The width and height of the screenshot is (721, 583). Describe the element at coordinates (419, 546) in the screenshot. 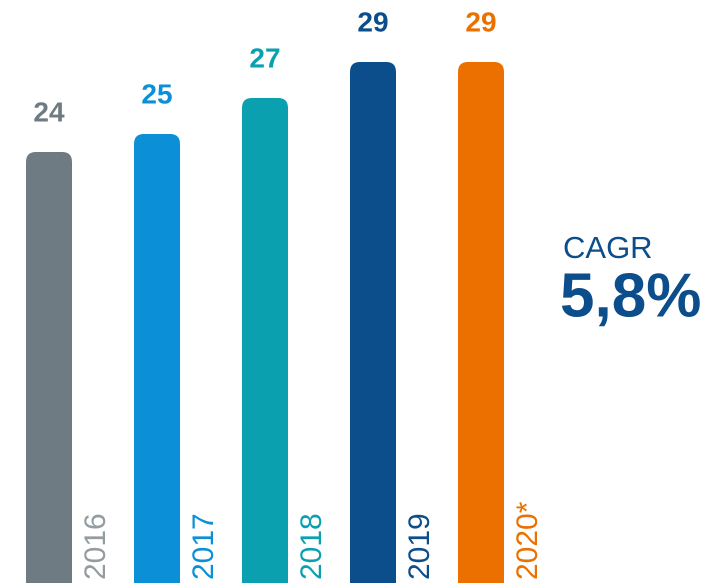

I see `x-tick-label: 2019` at that location.